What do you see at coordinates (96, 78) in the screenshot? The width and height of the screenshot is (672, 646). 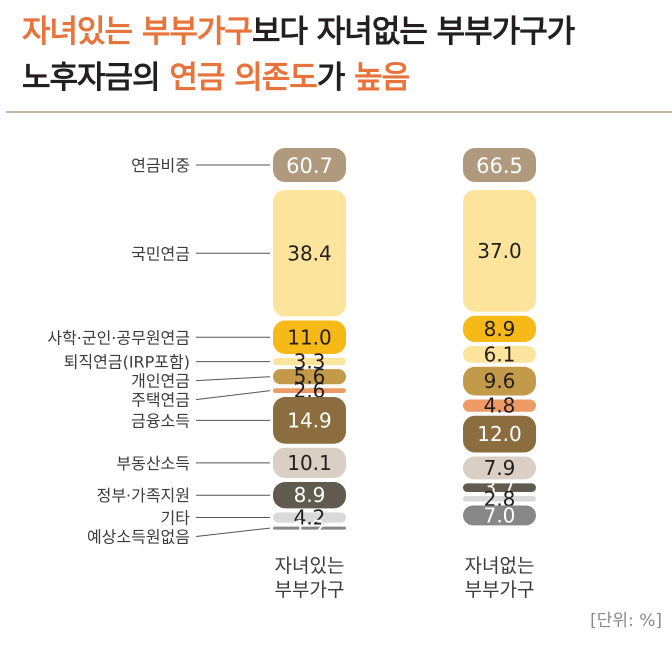 I see `title-segment: 노후자금의` at bounding box center [96, 78].